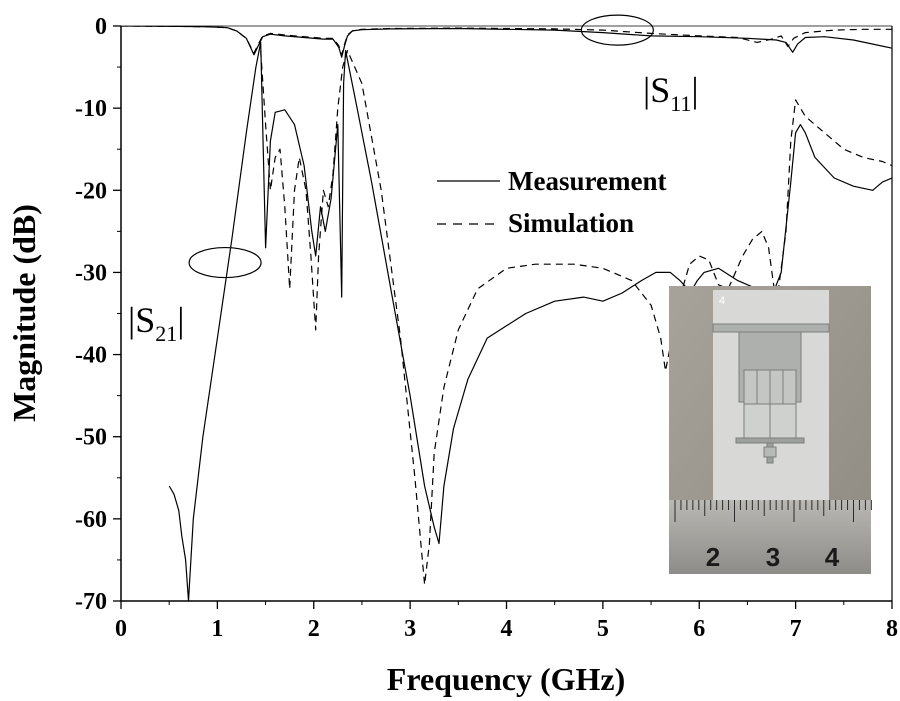 This screenshot has height=701, width=900. Describe the element at coordinates (225, 262) in the screenshot. I see `s21-marker-ellipse` at that location.